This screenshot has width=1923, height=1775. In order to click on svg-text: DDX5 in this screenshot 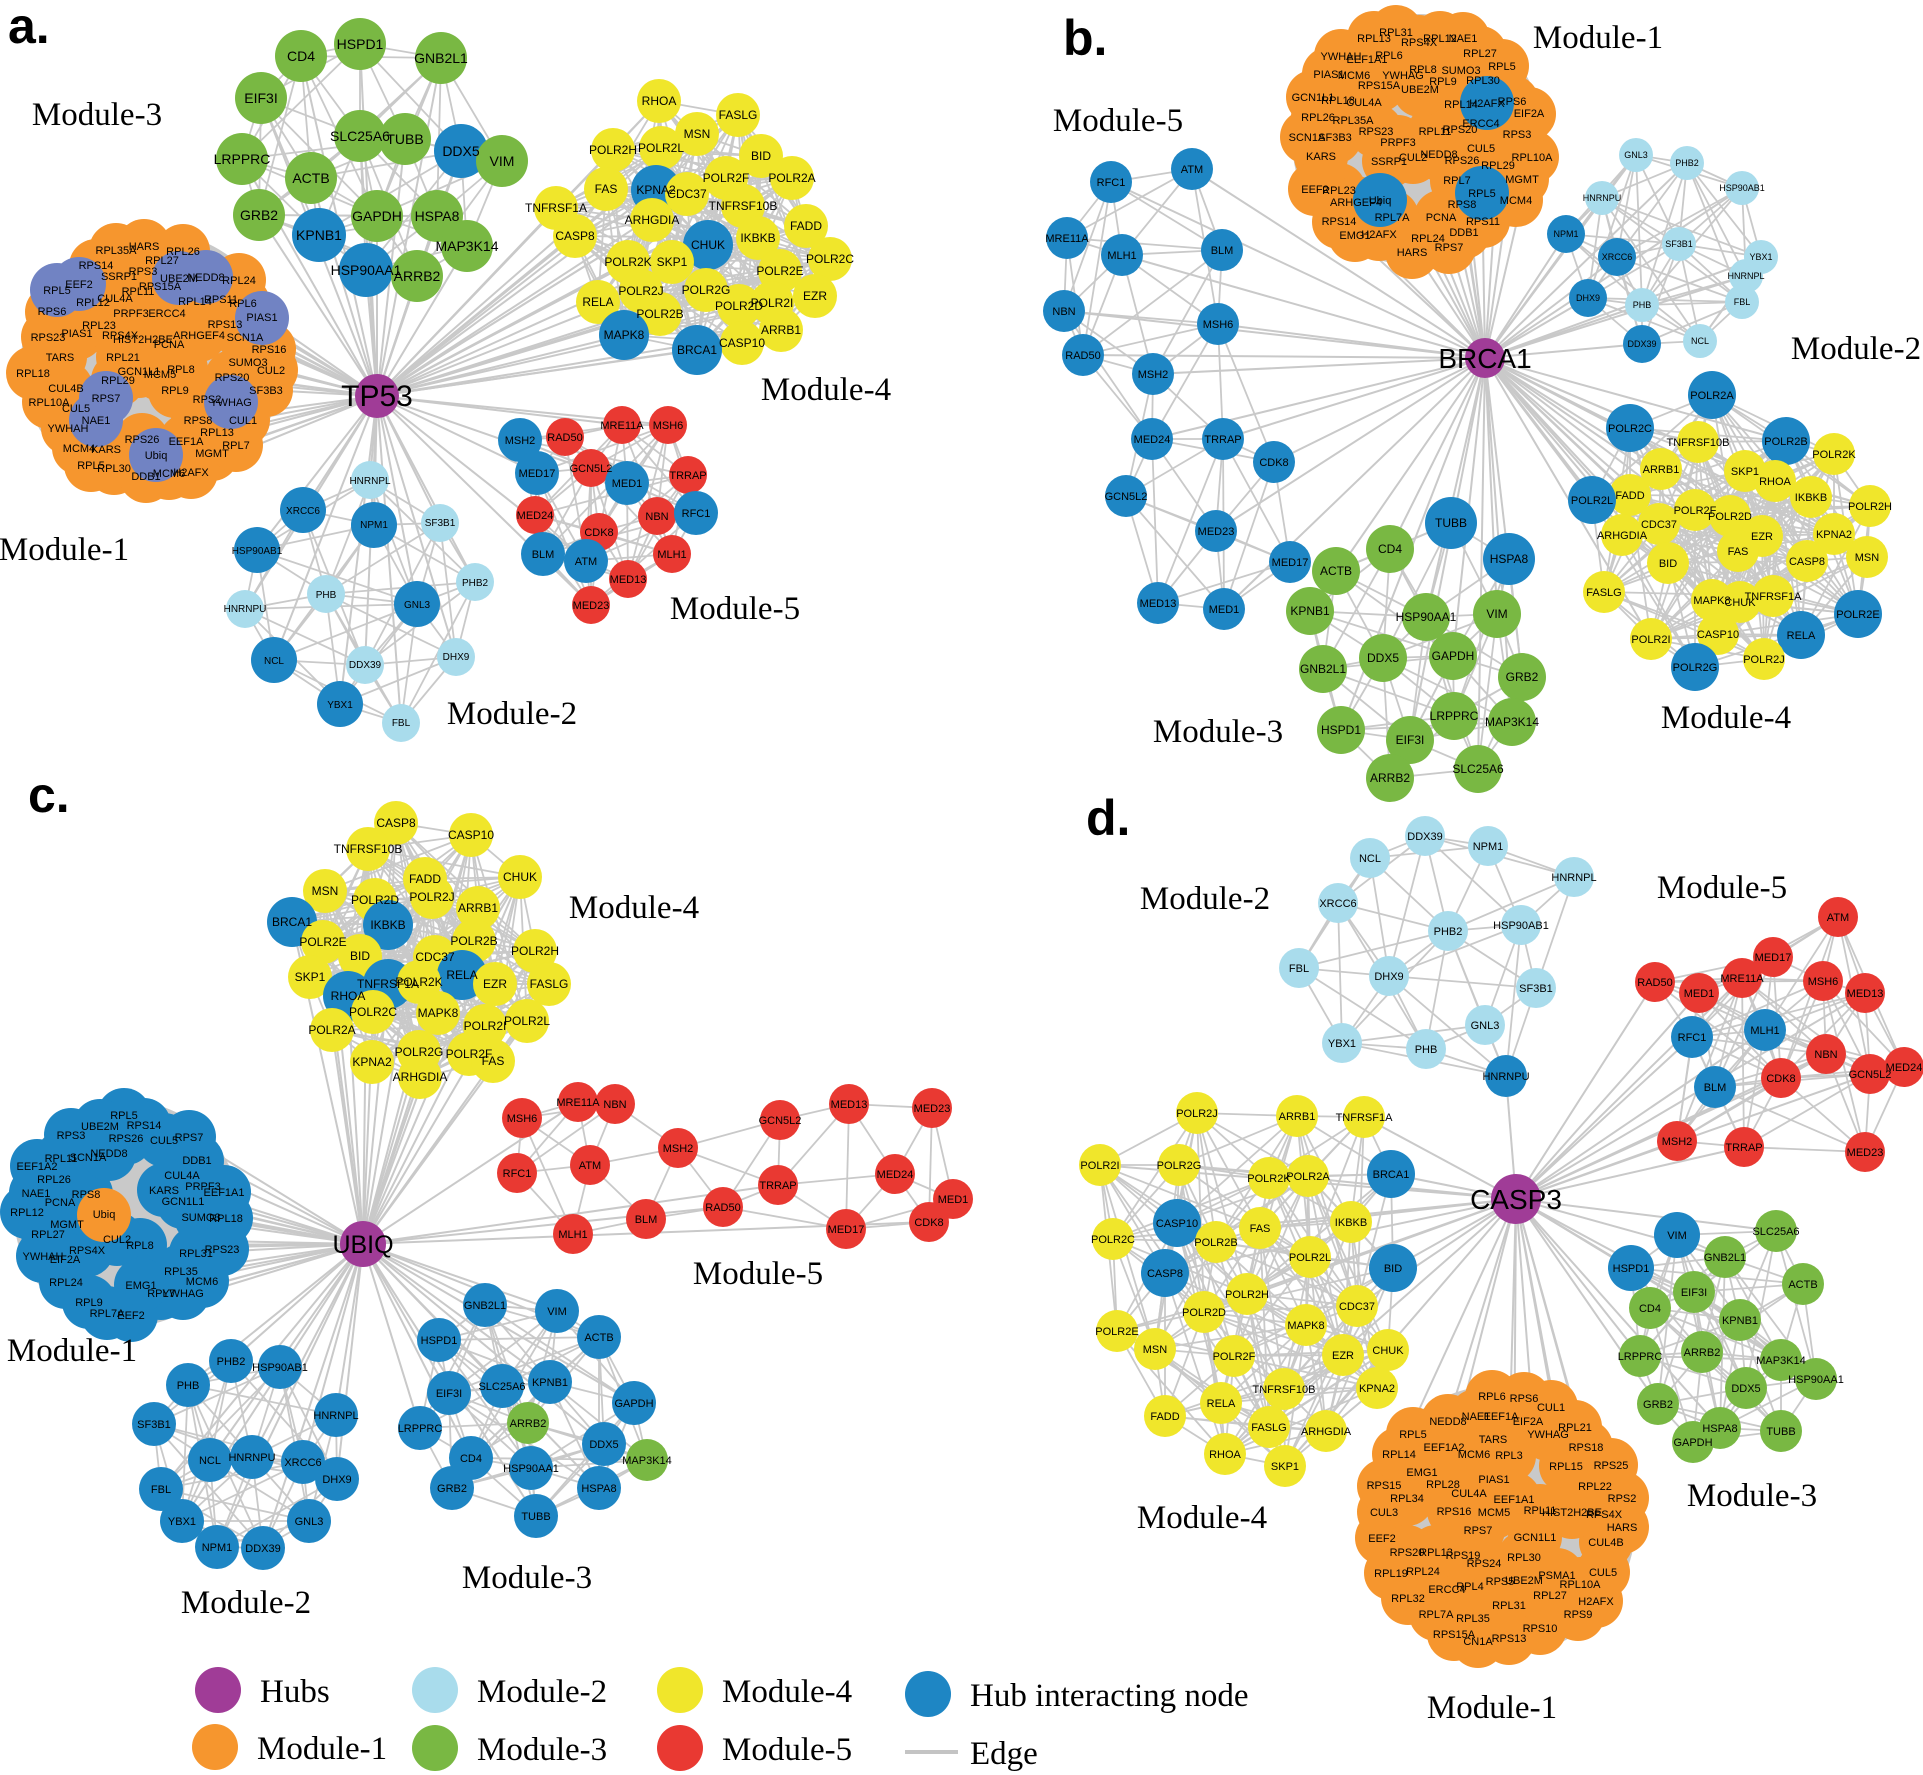, I will do `click(461, 151)`.